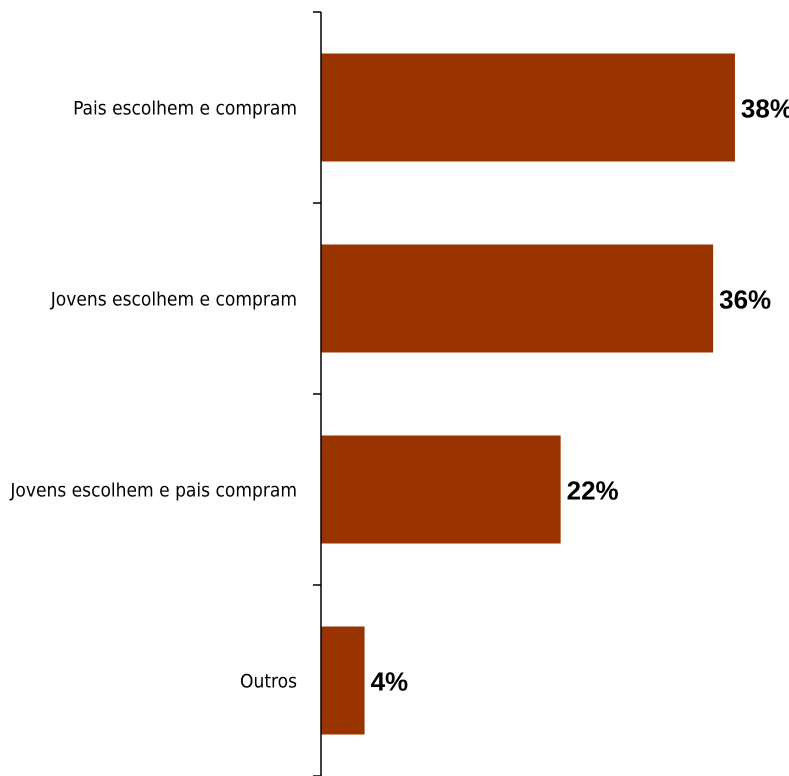 The width and height of the screenshot is (789, 776). Describe the element at coordinates (765, 109) in the screenshot. I see `value-label-pais-escolhem-e-compram: 38%` at that location.